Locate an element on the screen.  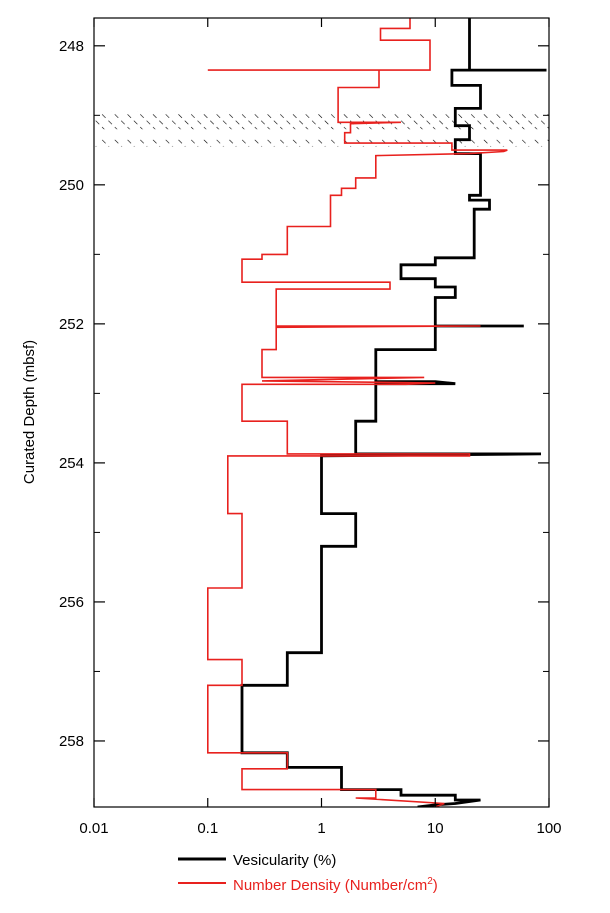
x-tick-label-4: 100 is located at coordinates (548, 828).